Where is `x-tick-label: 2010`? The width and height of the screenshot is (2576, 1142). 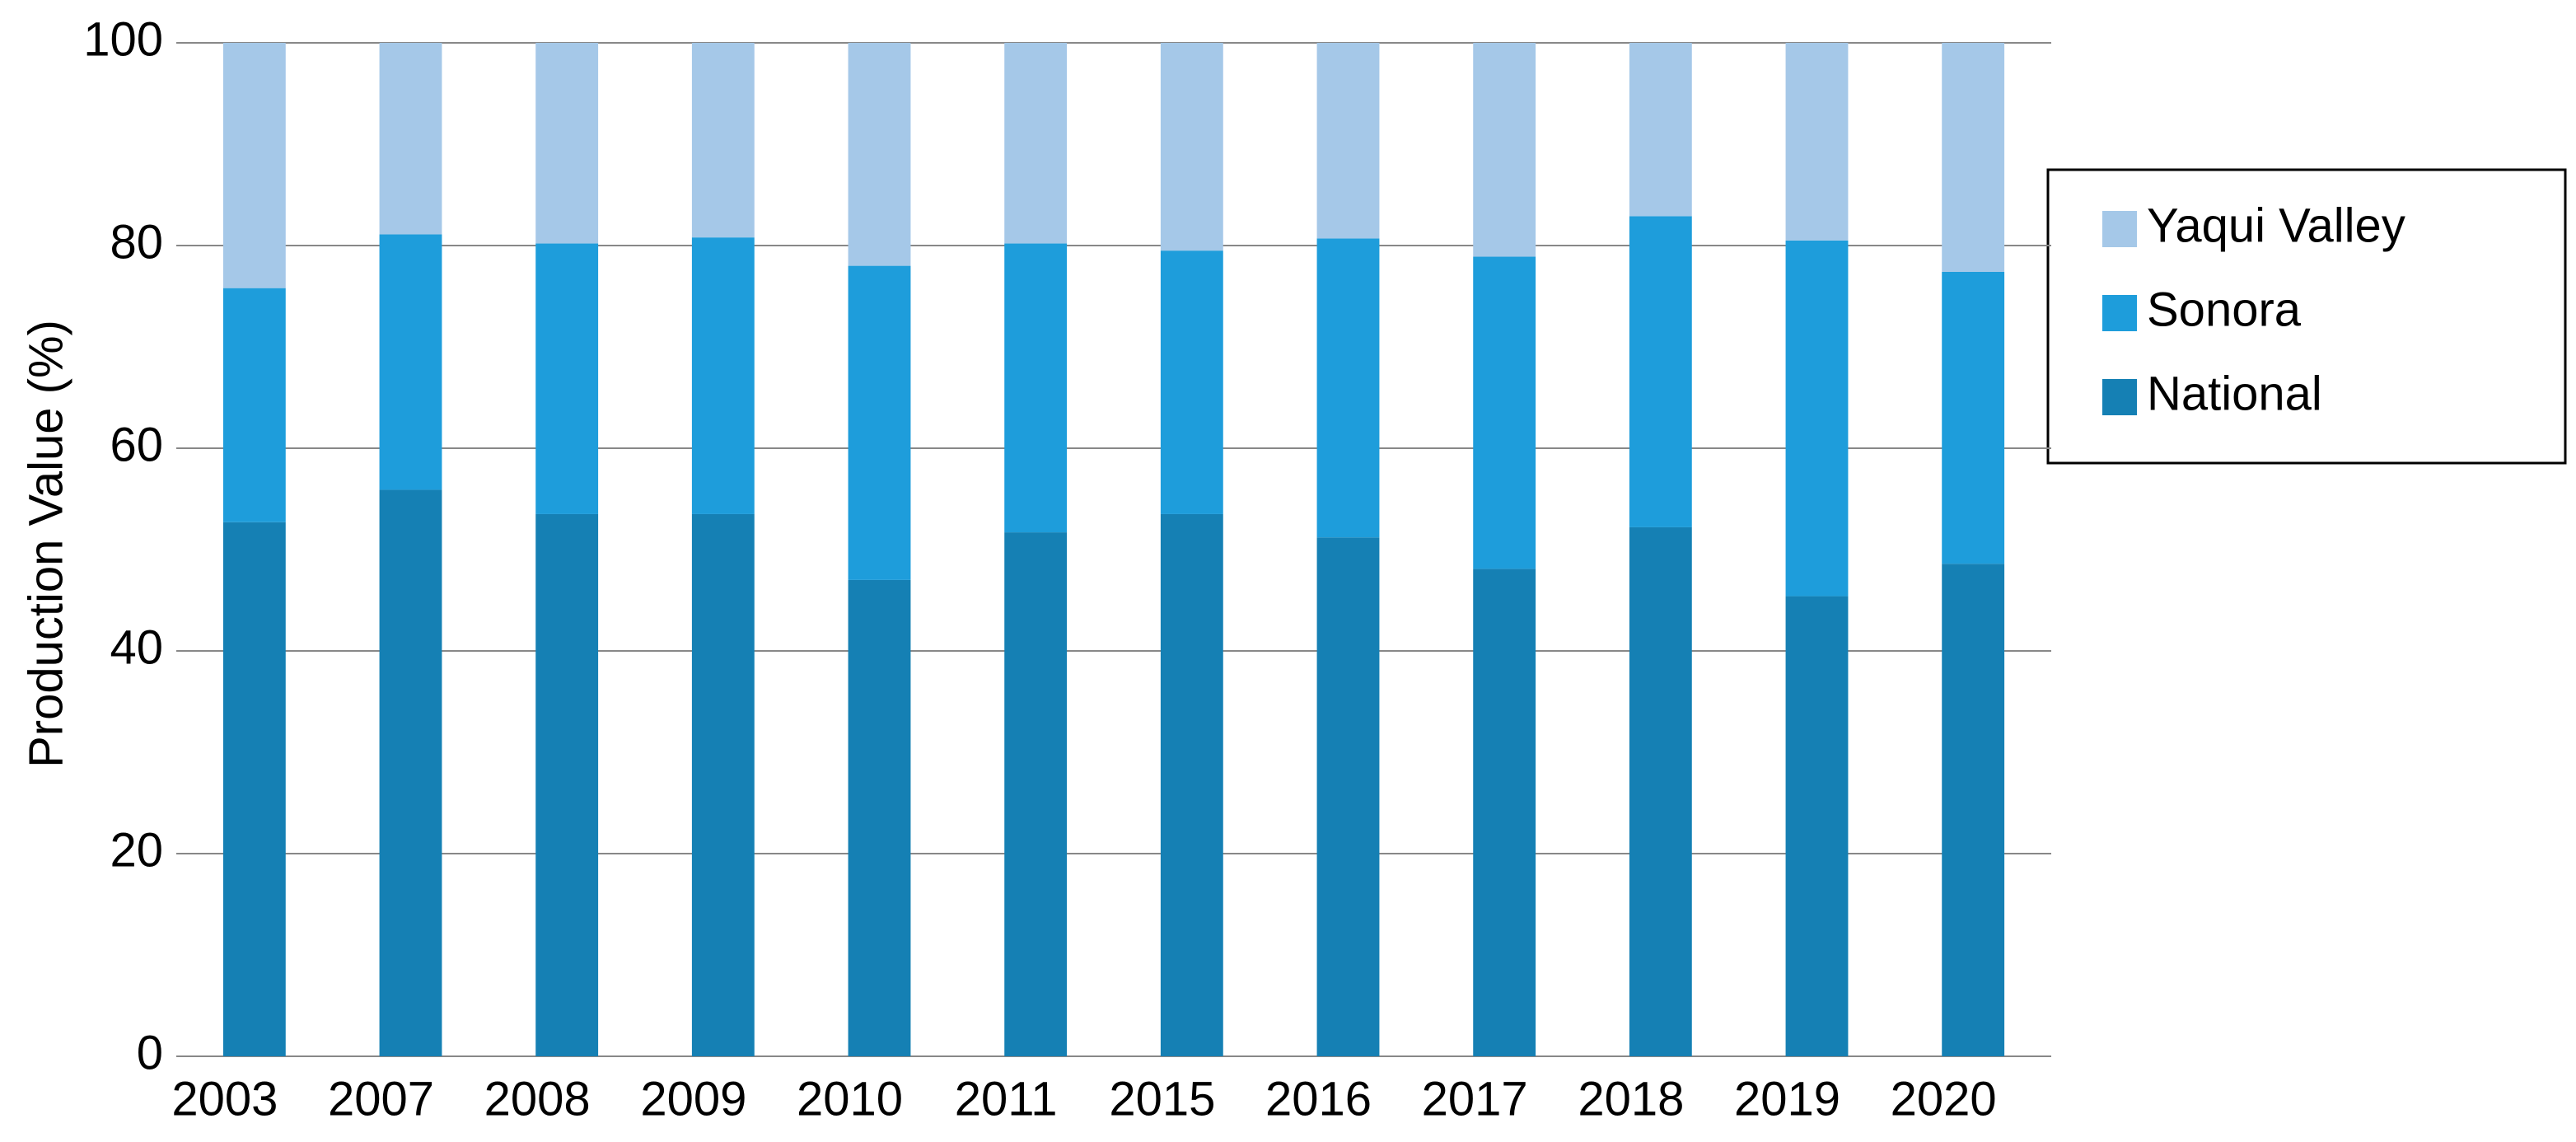 x-tick-label: 2010 is located at coordinates (850, 1099).